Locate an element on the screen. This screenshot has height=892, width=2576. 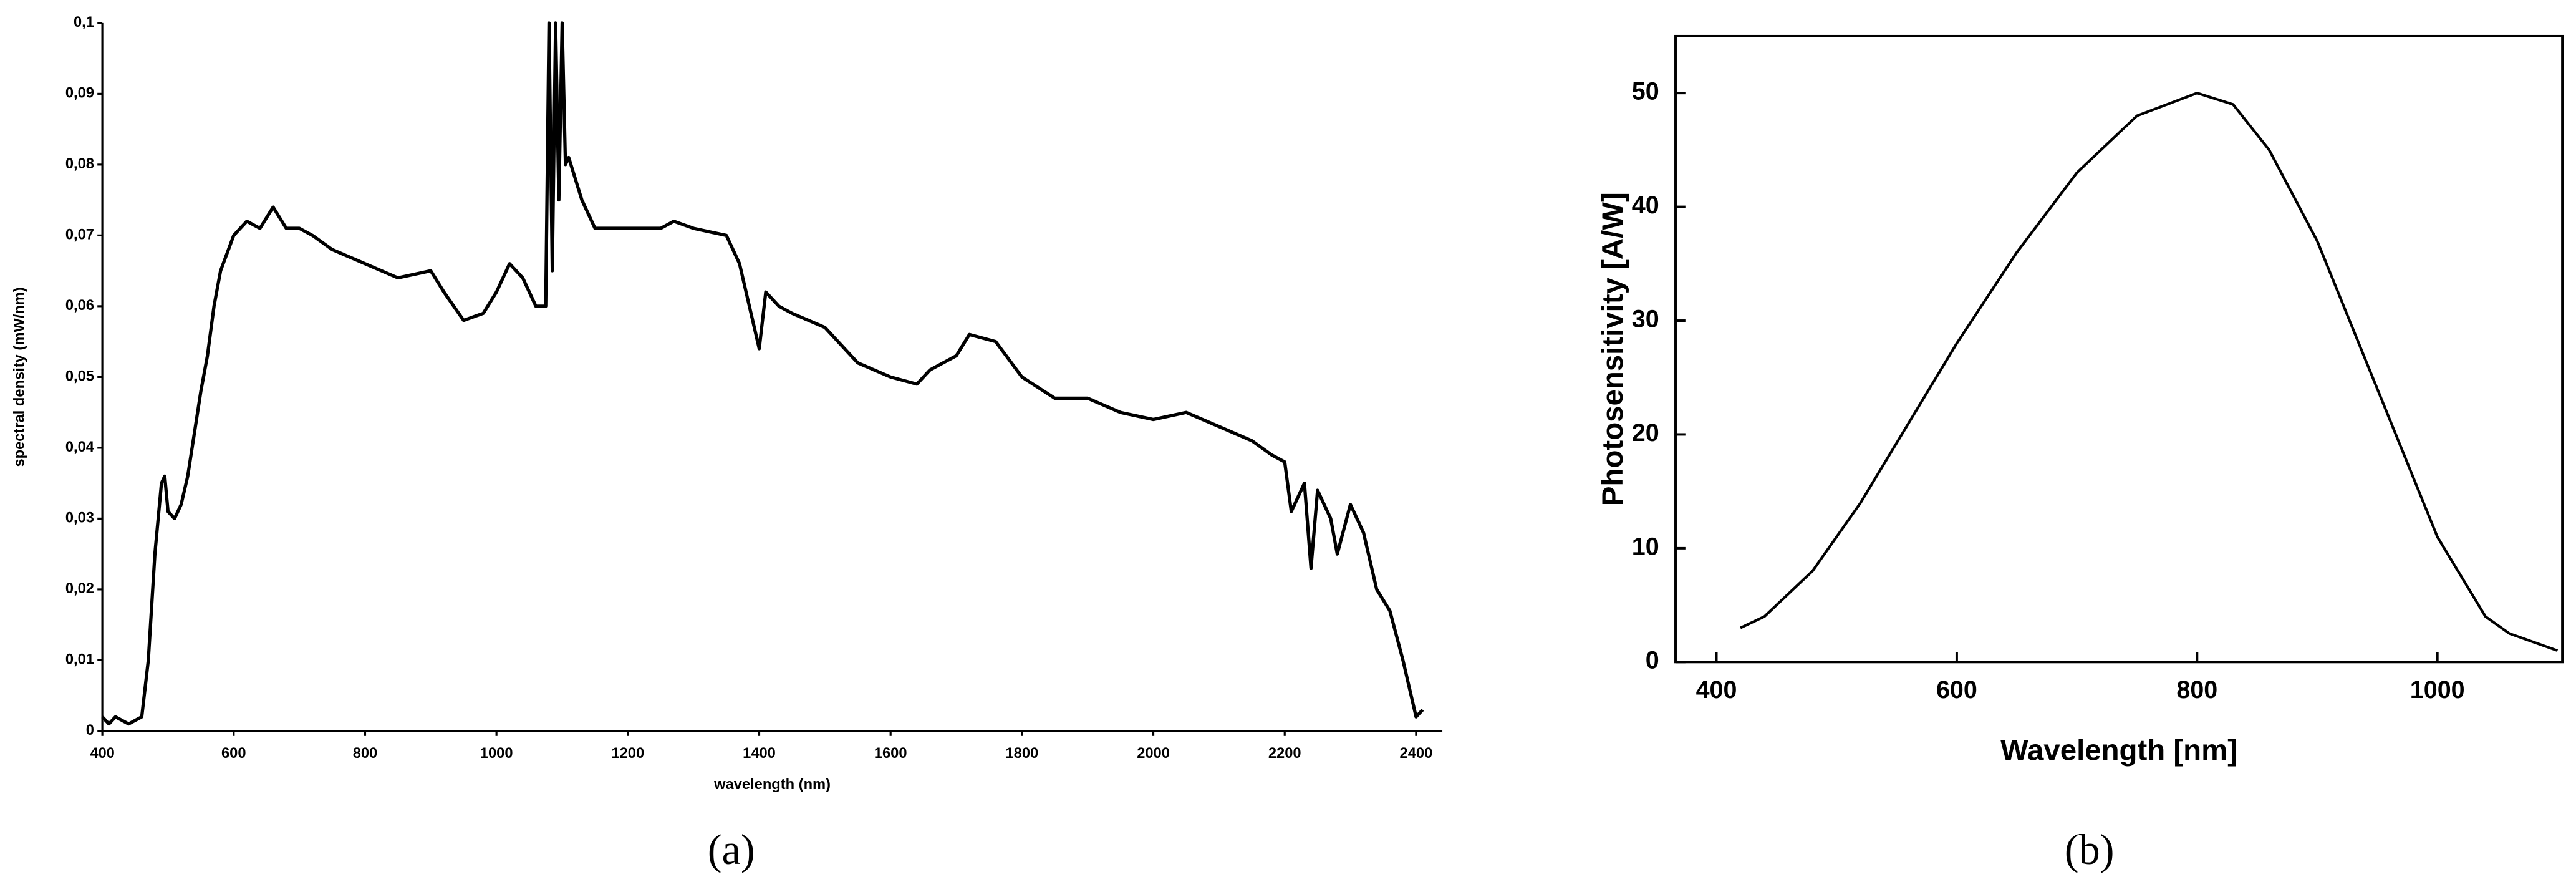
caption: (b) is located at coordinates (2090, 849).